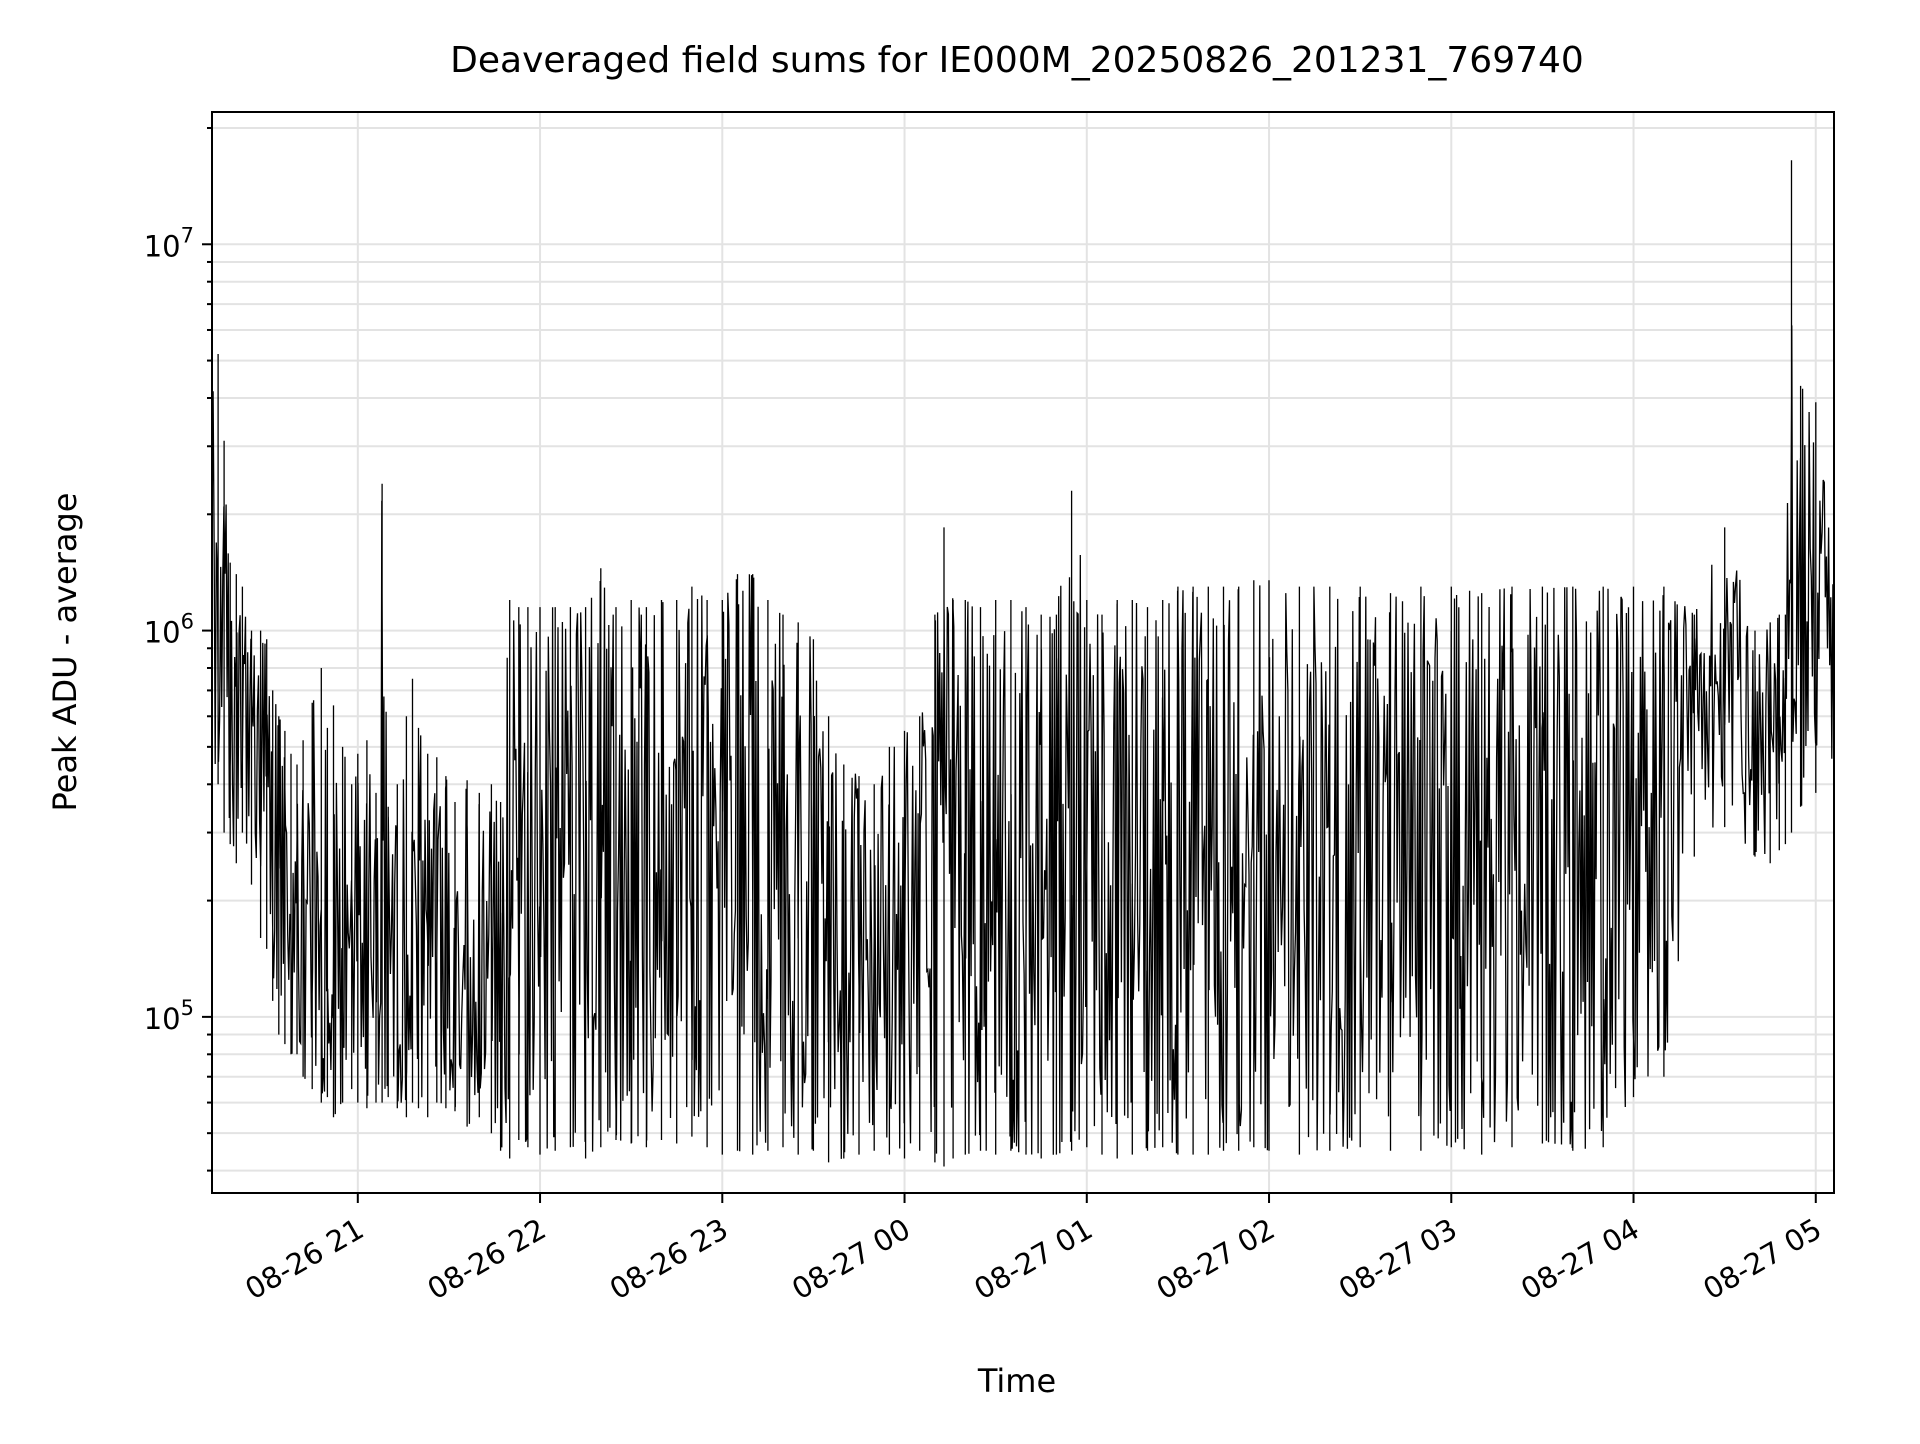 This screenshot has height=1444, width=1920. I want to click on x-tick-label: 08-27 03, so click(1398, 1259).